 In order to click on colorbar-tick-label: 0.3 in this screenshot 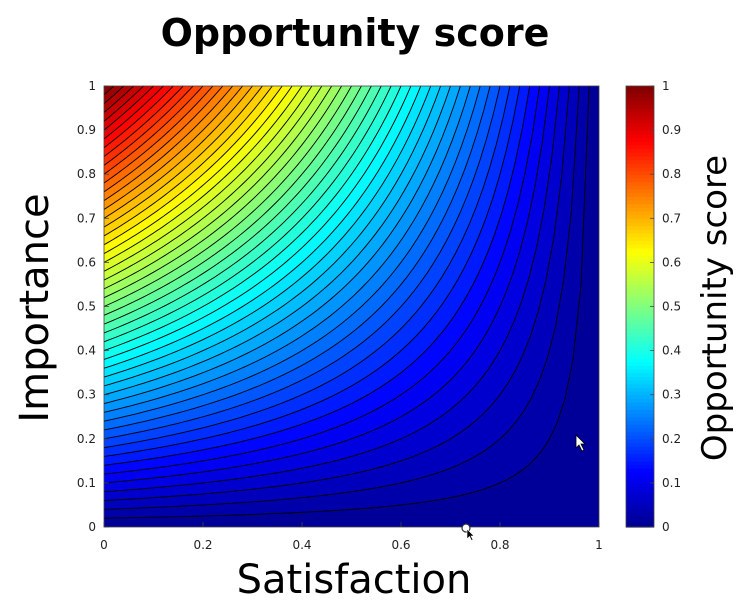, I will do `click(671, 395)`.